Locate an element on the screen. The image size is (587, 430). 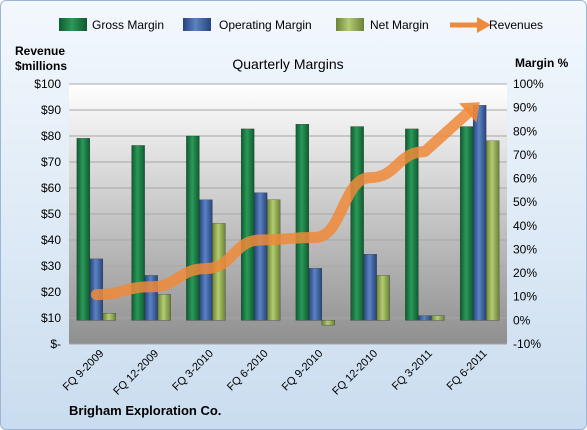
right-tick-label: 20% is located at coordinates (525, 273).